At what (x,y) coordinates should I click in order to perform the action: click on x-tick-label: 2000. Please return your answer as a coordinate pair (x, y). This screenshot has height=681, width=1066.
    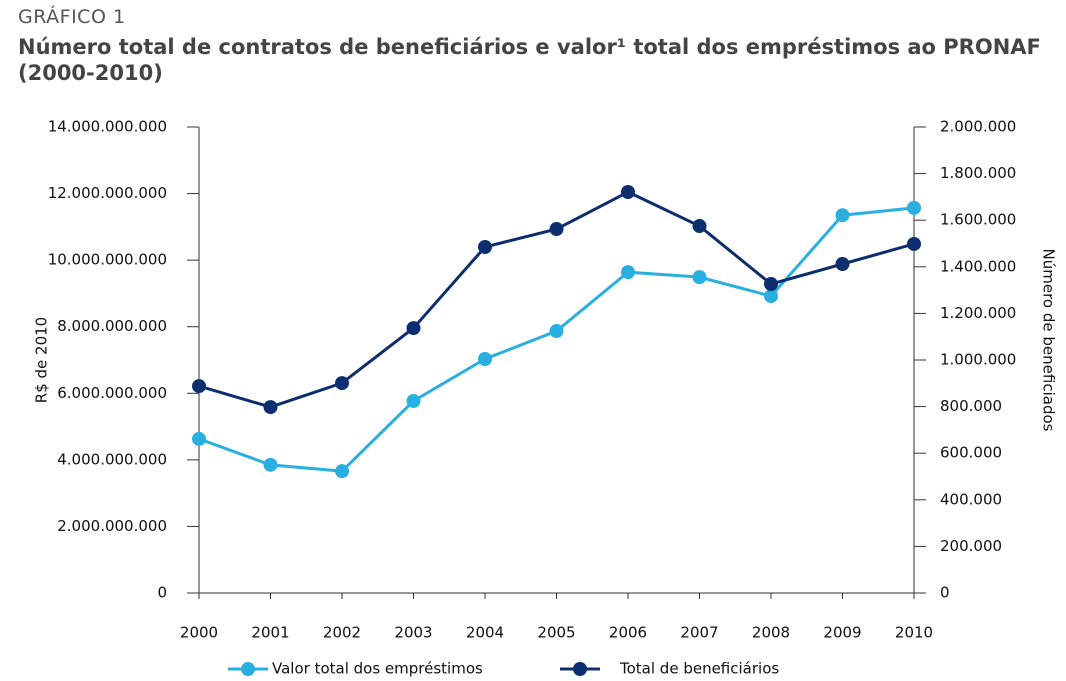
    Looking at the image, I should click on (199, 633).